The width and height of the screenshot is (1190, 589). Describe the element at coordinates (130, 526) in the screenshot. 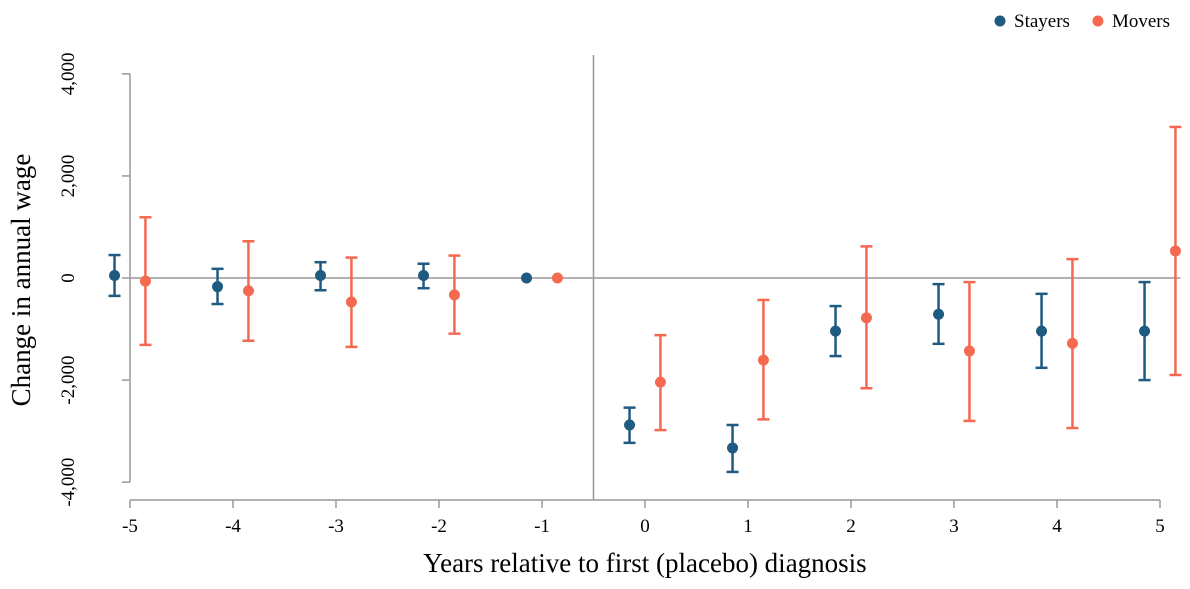

I see `x-tick-label: -5` at that location.